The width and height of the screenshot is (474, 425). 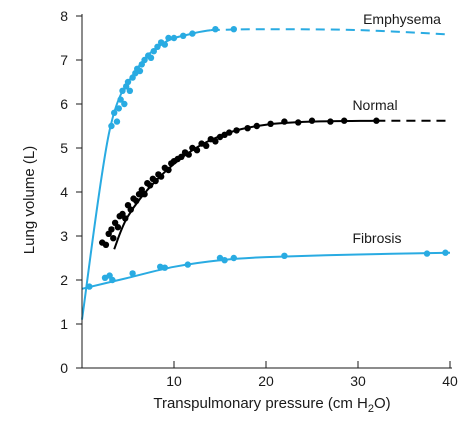 What do you see at coordinates (64, 192) in the screenshot?
I see `y-tick-label: 4` at bounding box center [64, 192].